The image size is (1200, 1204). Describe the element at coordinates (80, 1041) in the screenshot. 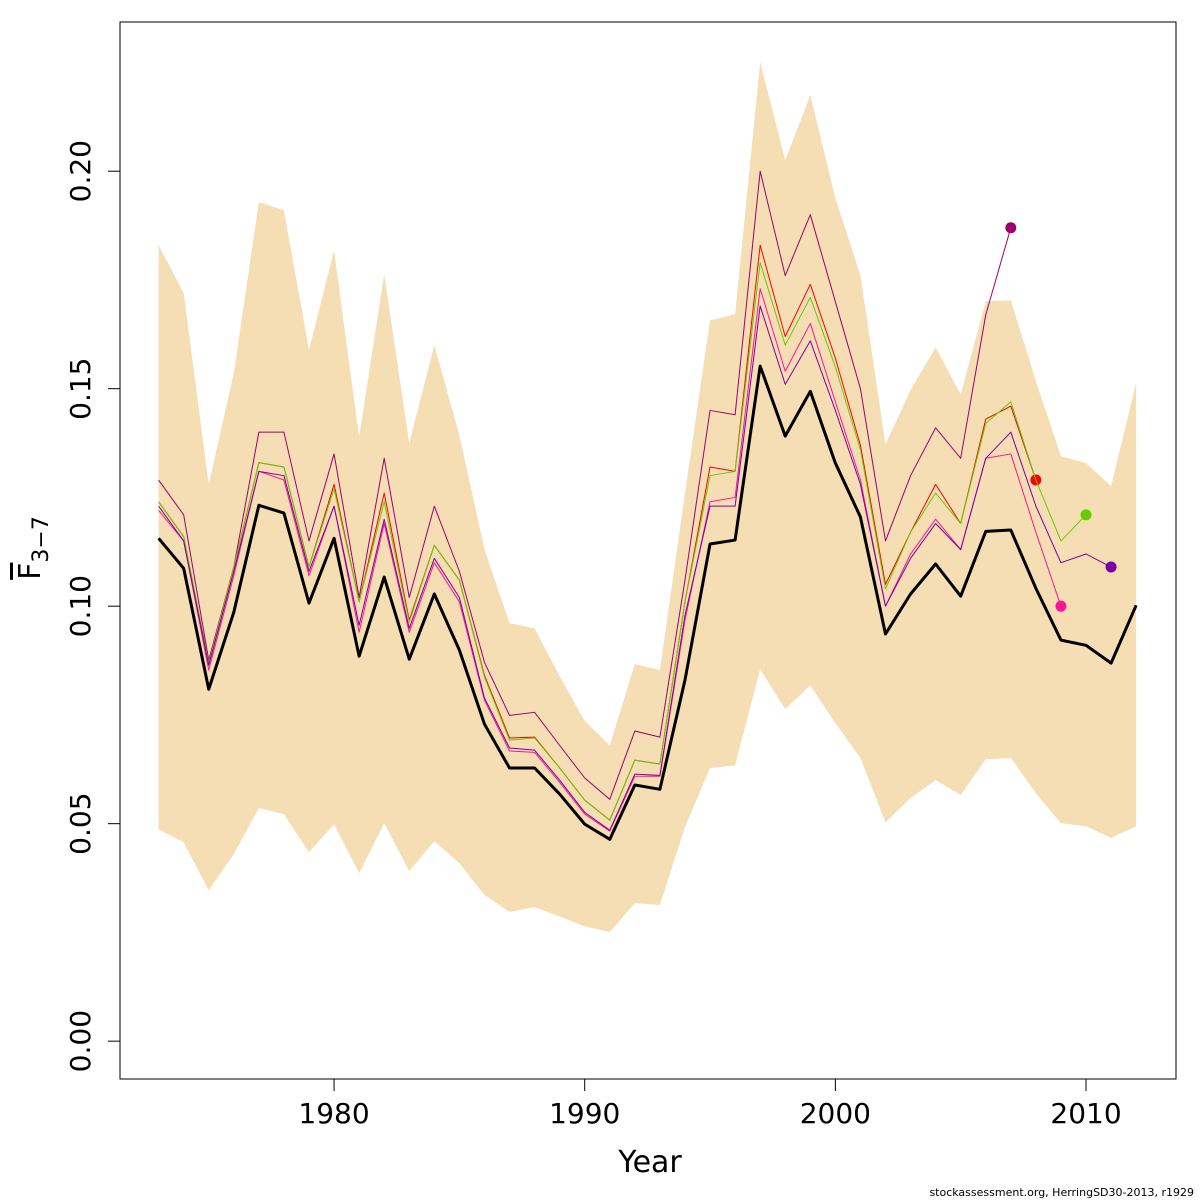

I see `y-tick-label: 0.00` at that location.